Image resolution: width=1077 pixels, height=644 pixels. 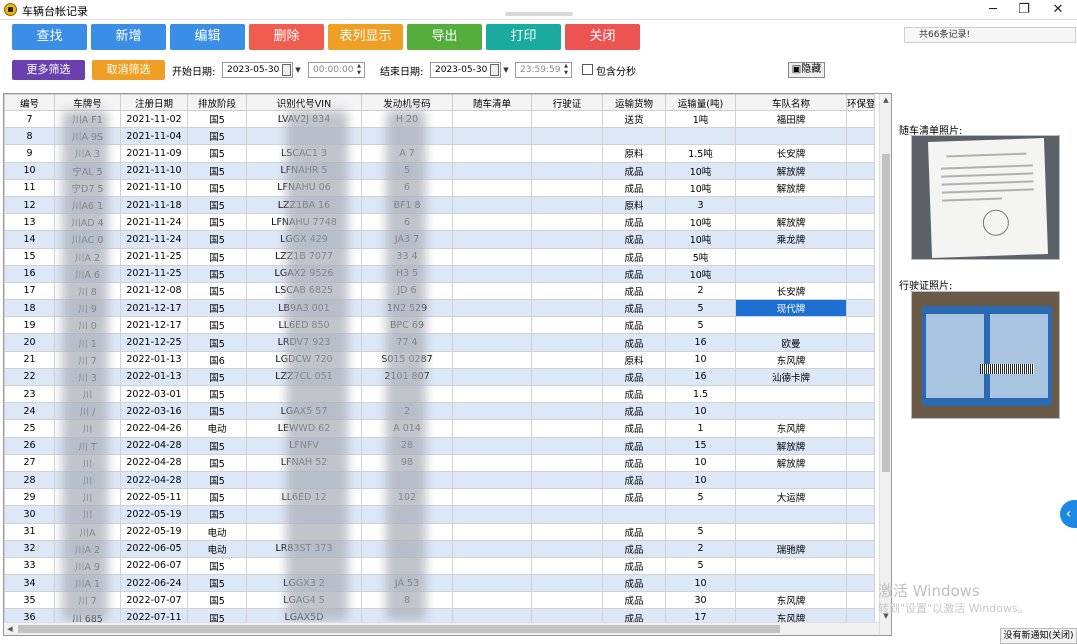 What do you see at coordinates (154, 256) in the screenshot?
I see `table-cell: 2021-11-25` at bounding box center [154, 256].